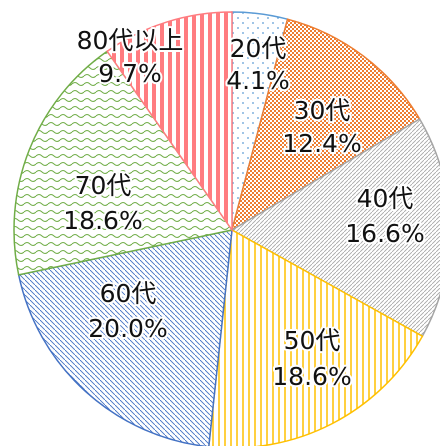  What do you see at coordinates (130, 40) in the screenshot?
I see `slice-label: 80代以上` at bounding box center [130, 40].